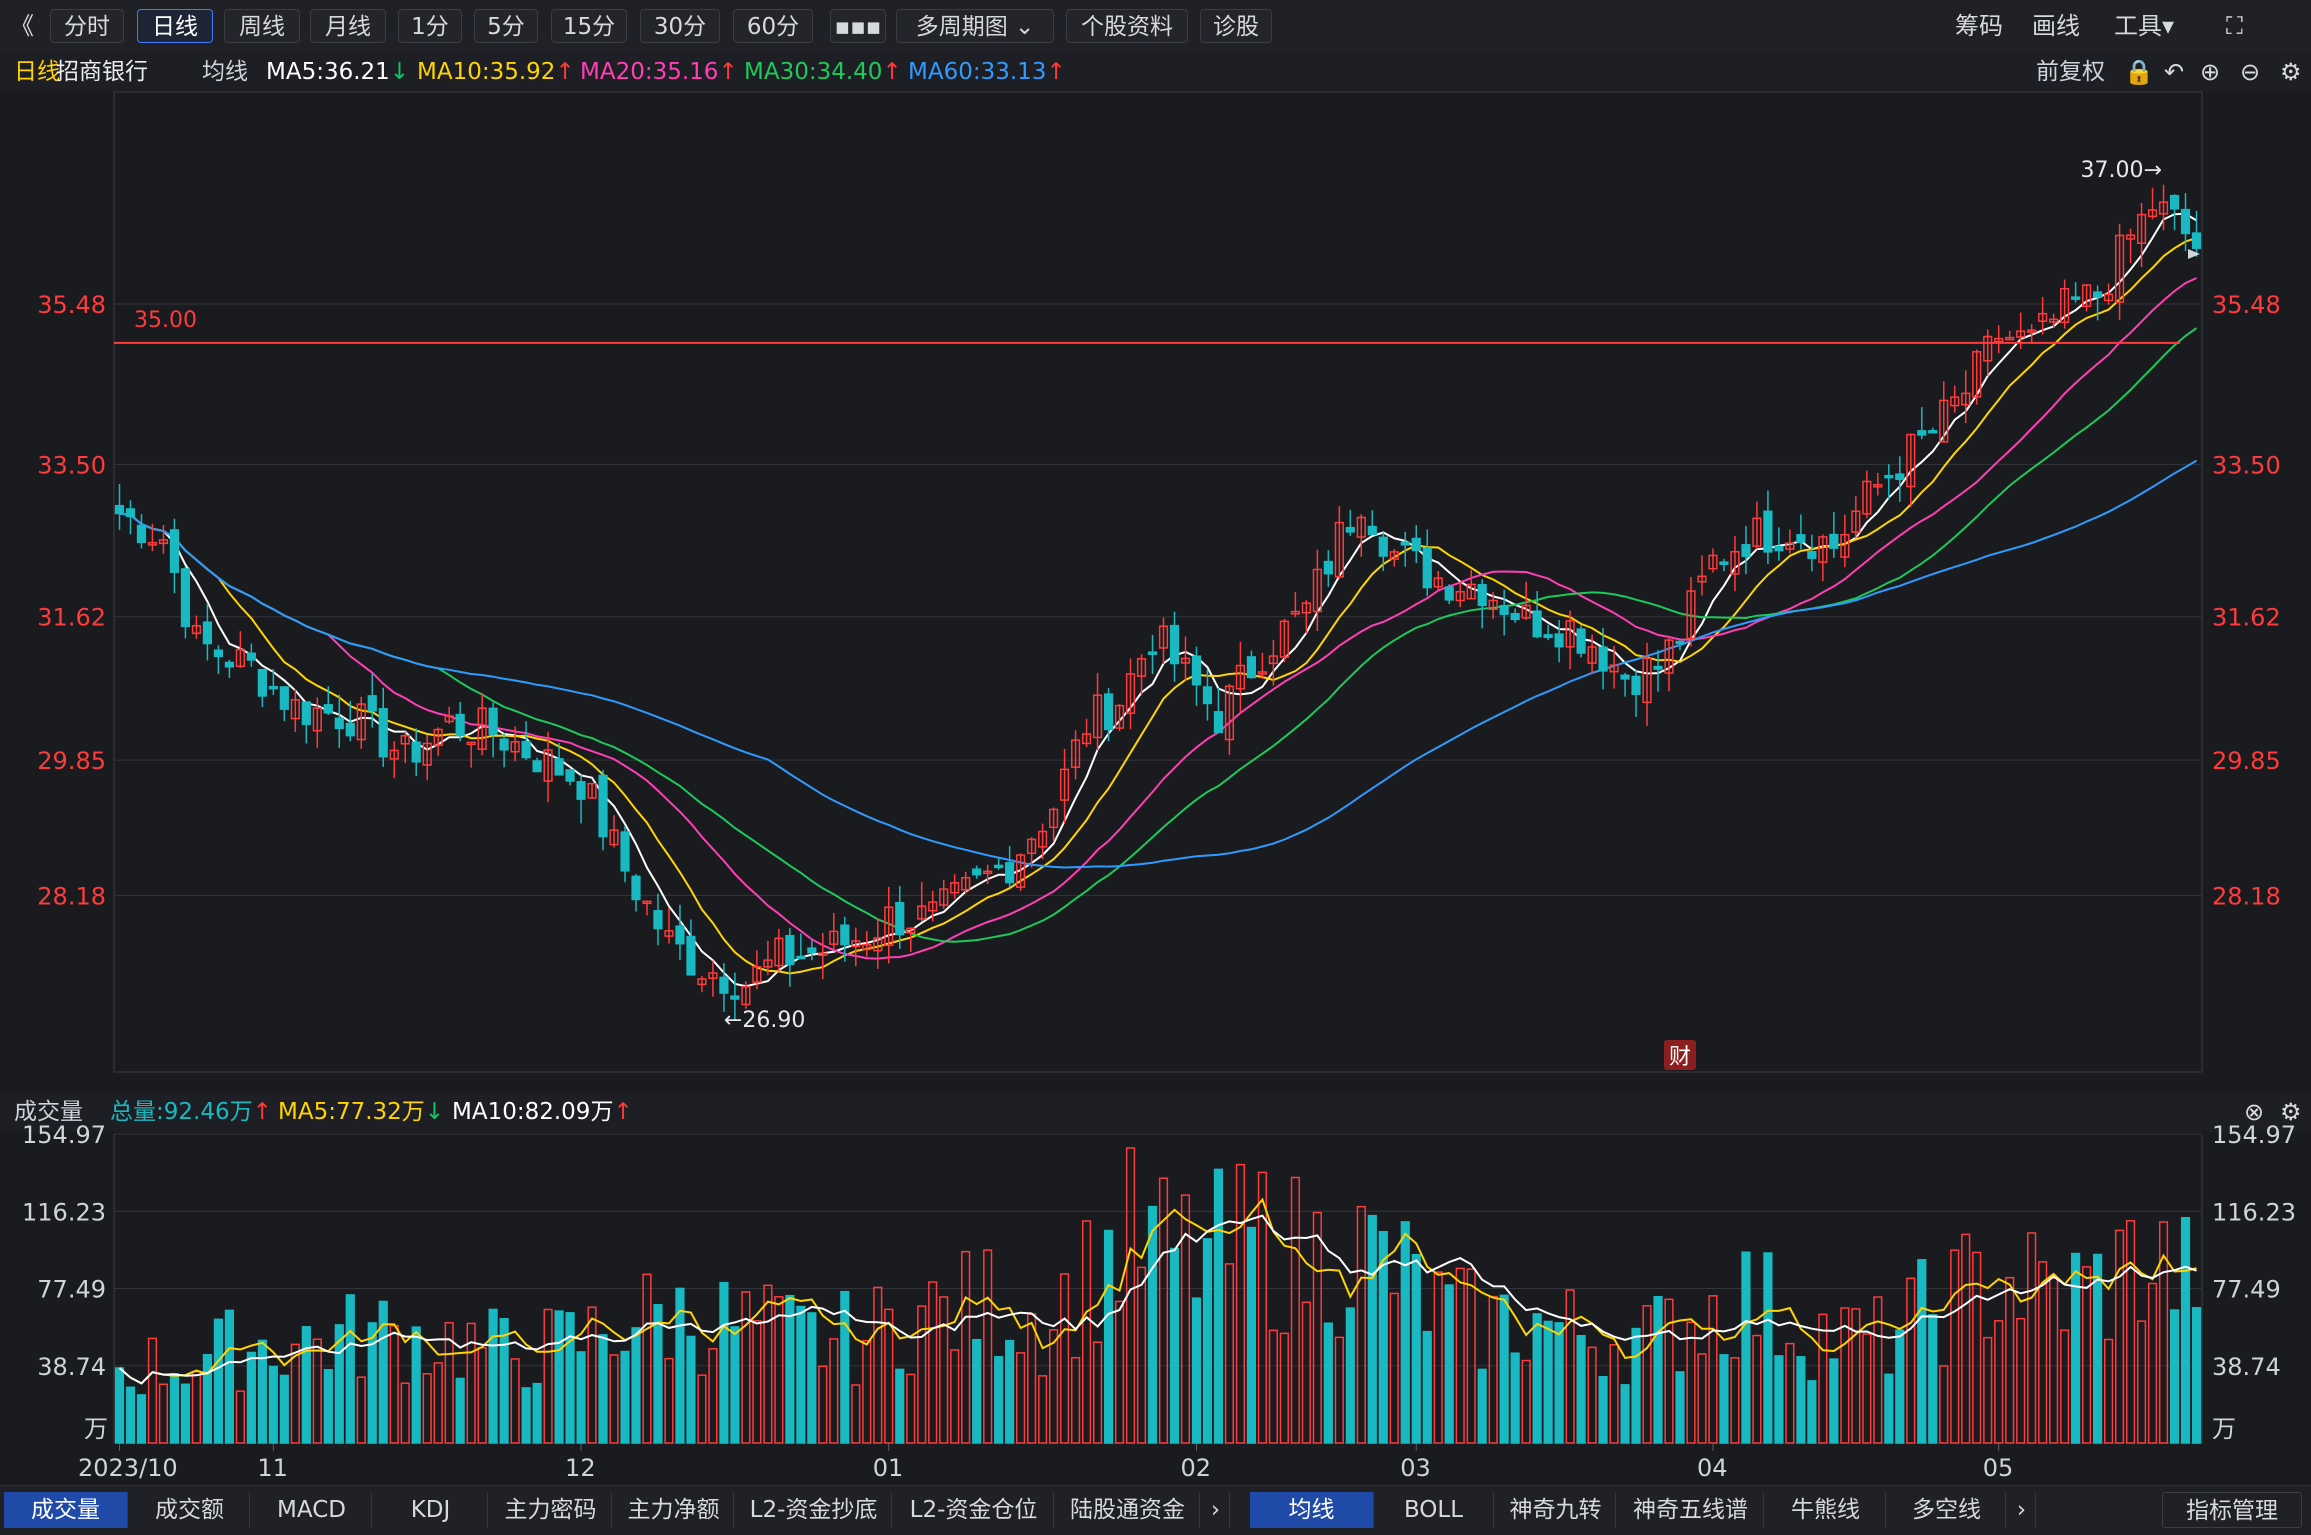 This screenshot has height=1535, width=2311. I want to click on indicator-tab-6: L2-资金抄底, so click(814, 1510).